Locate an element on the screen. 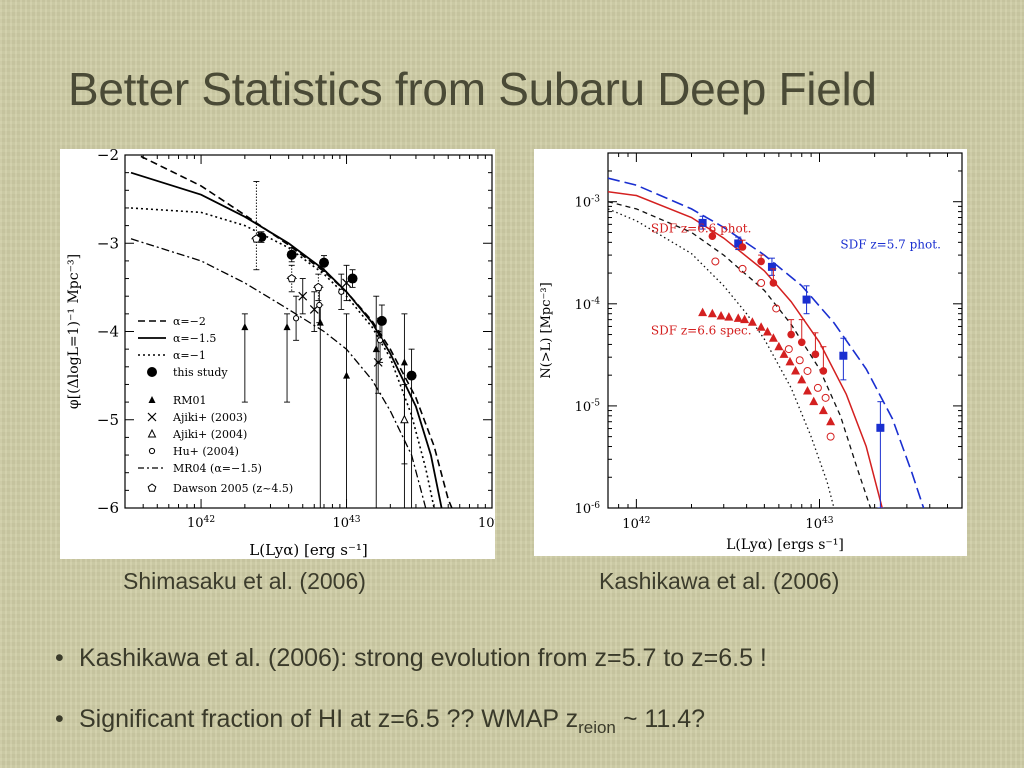 The height and width of the screenshot is (768, 1024). caption-kashikawa: Kashikawa et al. (2006) is located at coordinates (719, 581).